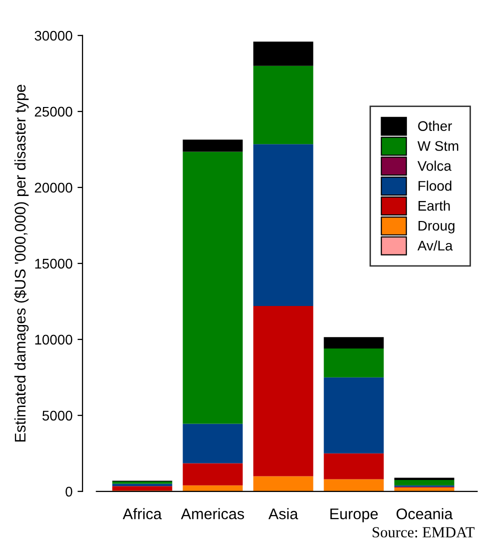  I want to click on legend-label: Volca, so click(435, 165).